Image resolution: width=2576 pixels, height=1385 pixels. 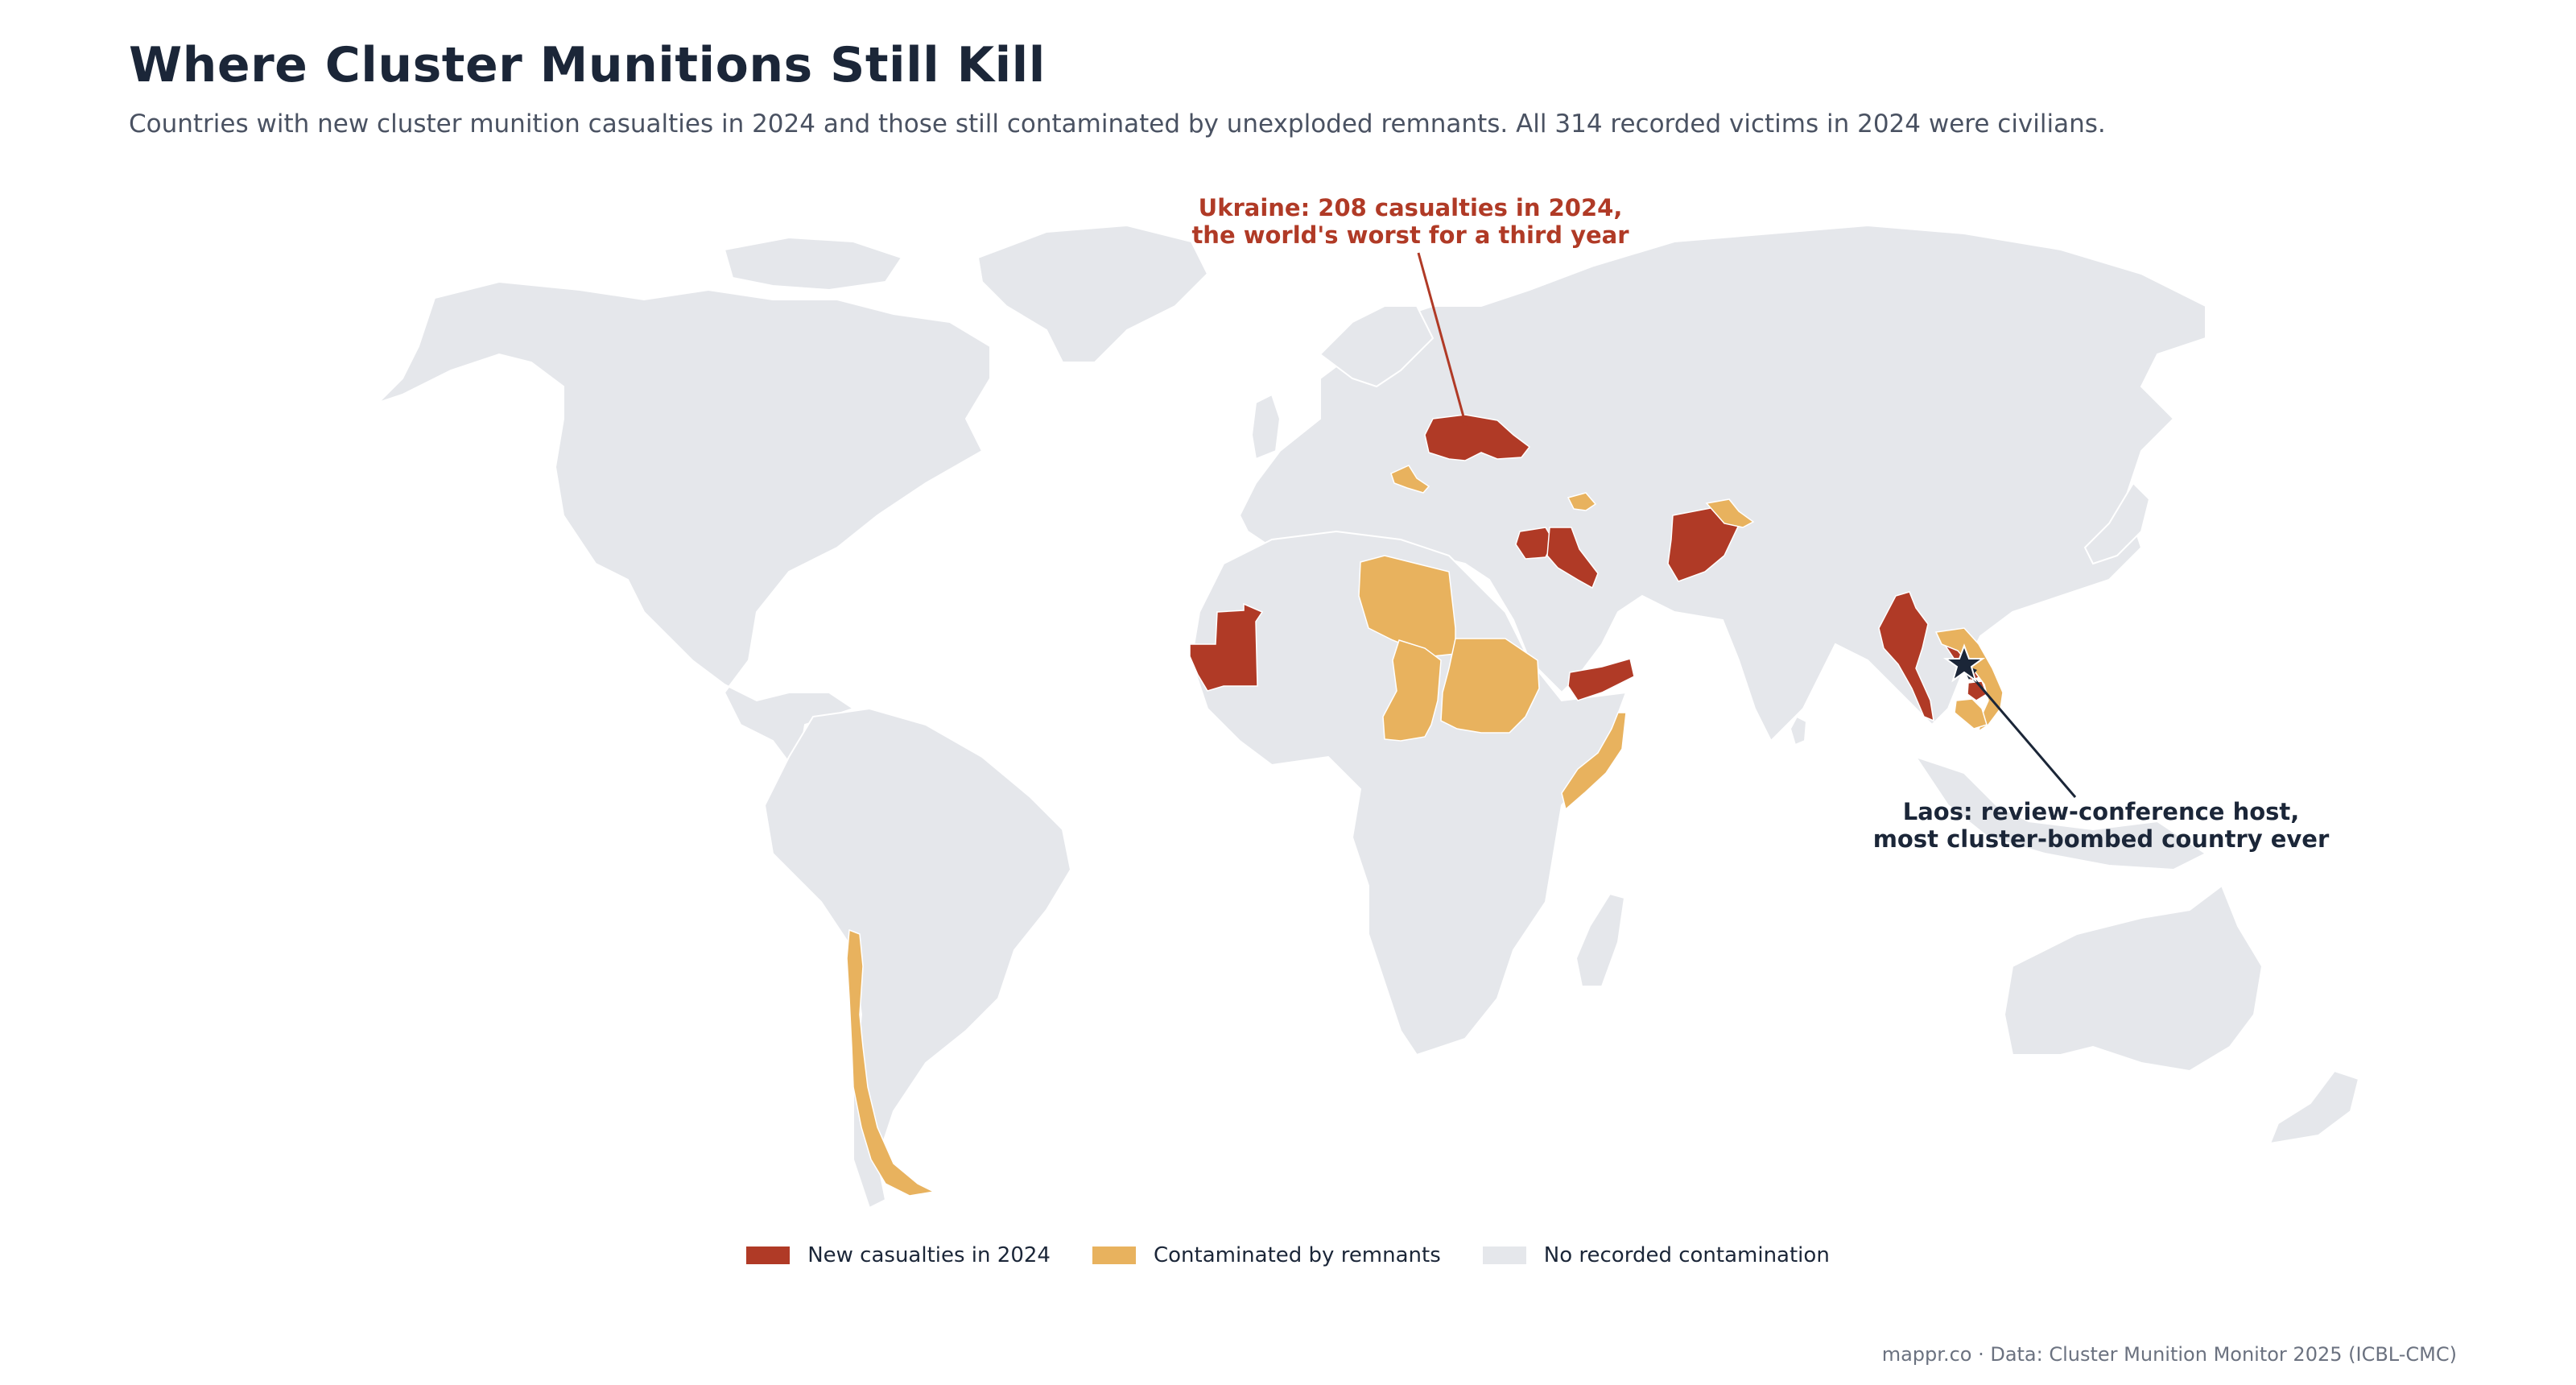 I want to click on country-serbia-bosnia, so click(x=1410, y=480).